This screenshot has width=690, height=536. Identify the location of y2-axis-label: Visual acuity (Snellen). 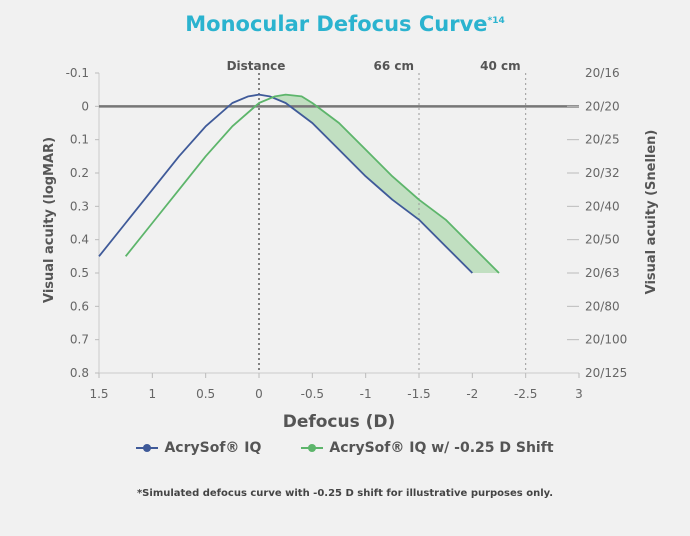
(651, 212).